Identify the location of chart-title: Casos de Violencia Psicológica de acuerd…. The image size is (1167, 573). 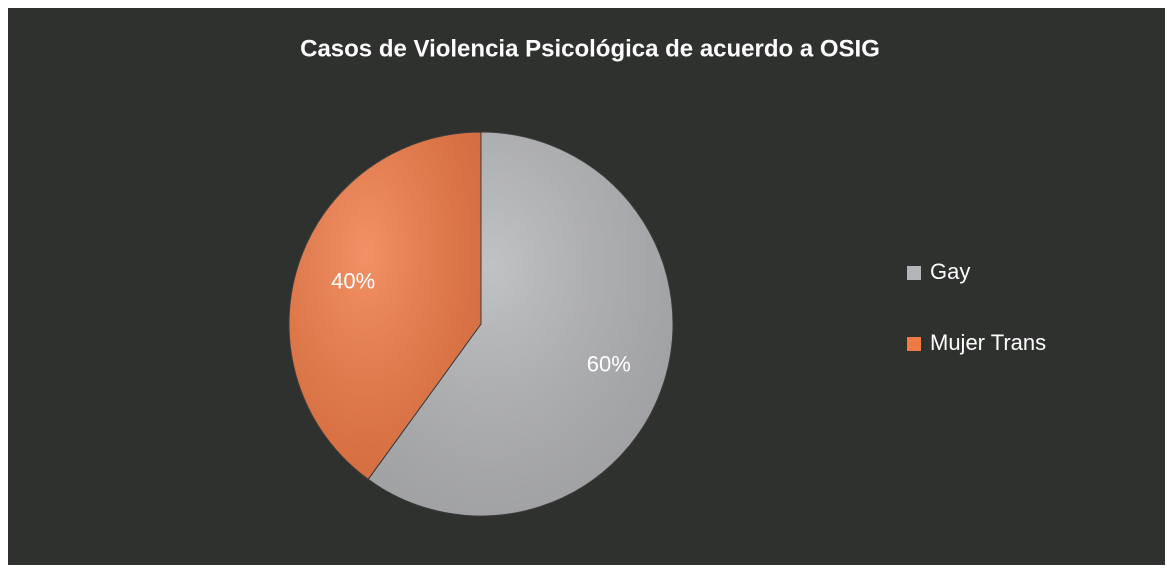
(590, 48).